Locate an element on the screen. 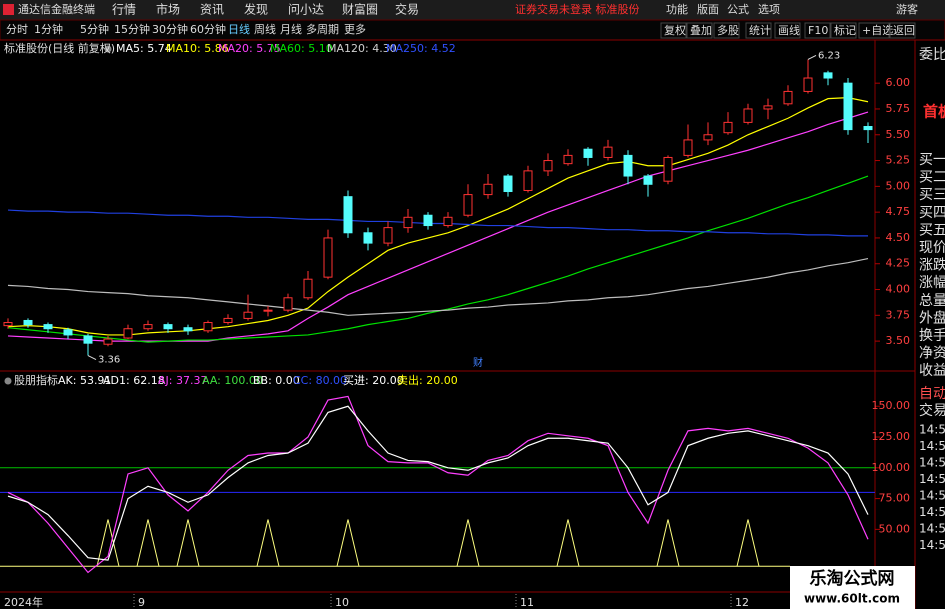  toolbar-button: 复权 is located at coordinates (675, 30).